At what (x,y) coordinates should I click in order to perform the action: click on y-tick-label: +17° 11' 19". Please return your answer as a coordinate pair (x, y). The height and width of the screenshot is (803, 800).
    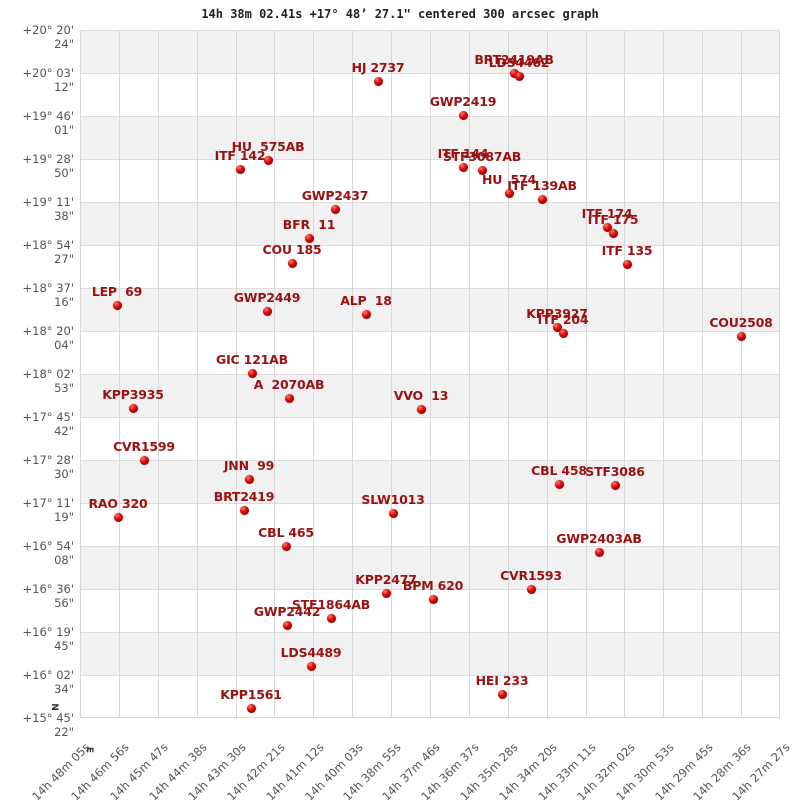
    Looking at the image, I should click on (48, 510).